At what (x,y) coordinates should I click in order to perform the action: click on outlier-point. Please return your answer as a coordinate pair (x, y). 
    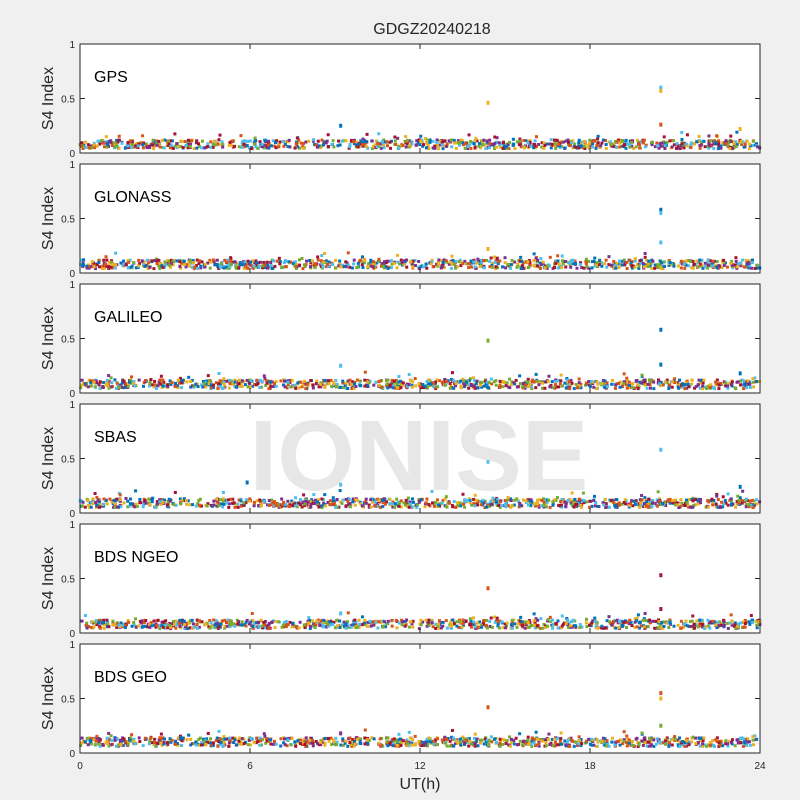
    Looking at the image, I should click on (341, 613).